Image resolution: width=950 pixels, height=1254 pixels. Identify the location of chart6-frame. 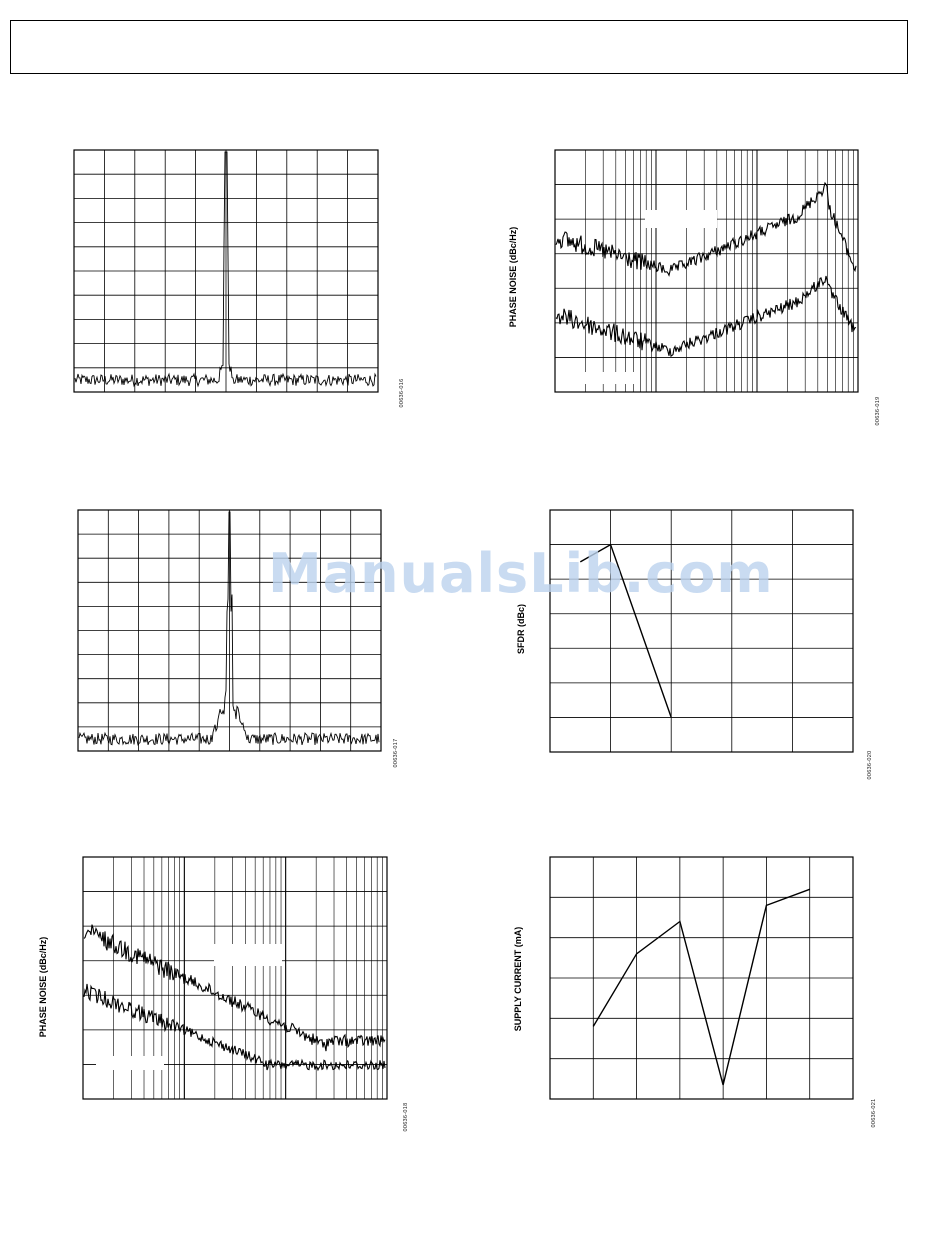
(701, 978).